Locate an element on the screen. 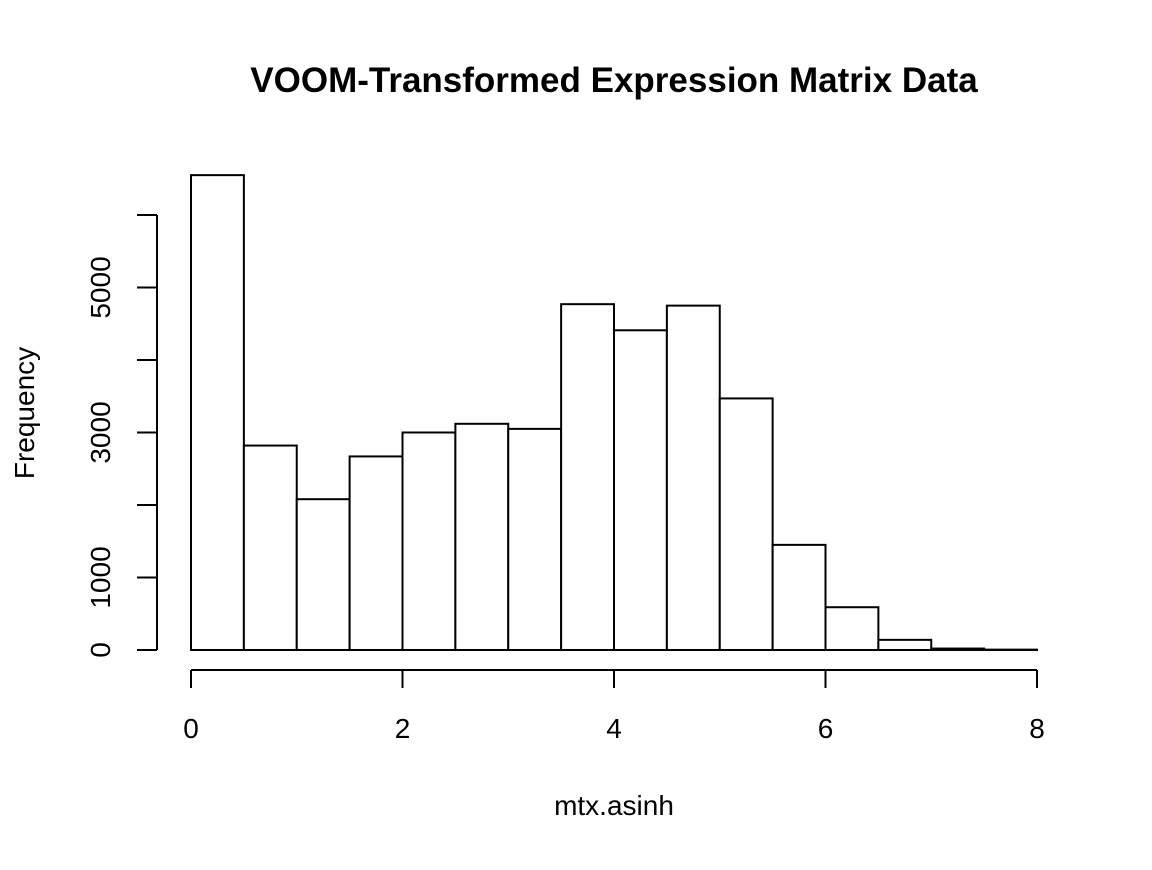  y-tick-label-0: 0 is located at coordinates (100, 650).